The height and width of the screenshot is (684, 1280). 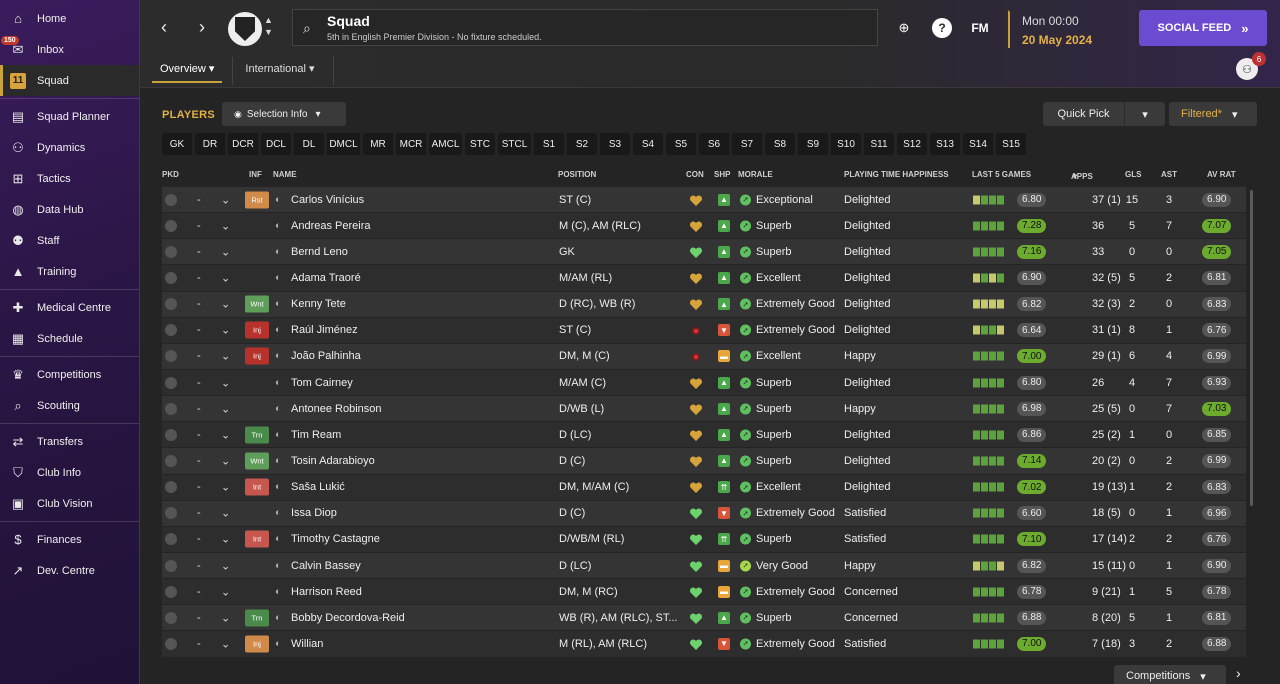 I want to click on player-name: Carlos Vinícius, so click(x=328, y=199).